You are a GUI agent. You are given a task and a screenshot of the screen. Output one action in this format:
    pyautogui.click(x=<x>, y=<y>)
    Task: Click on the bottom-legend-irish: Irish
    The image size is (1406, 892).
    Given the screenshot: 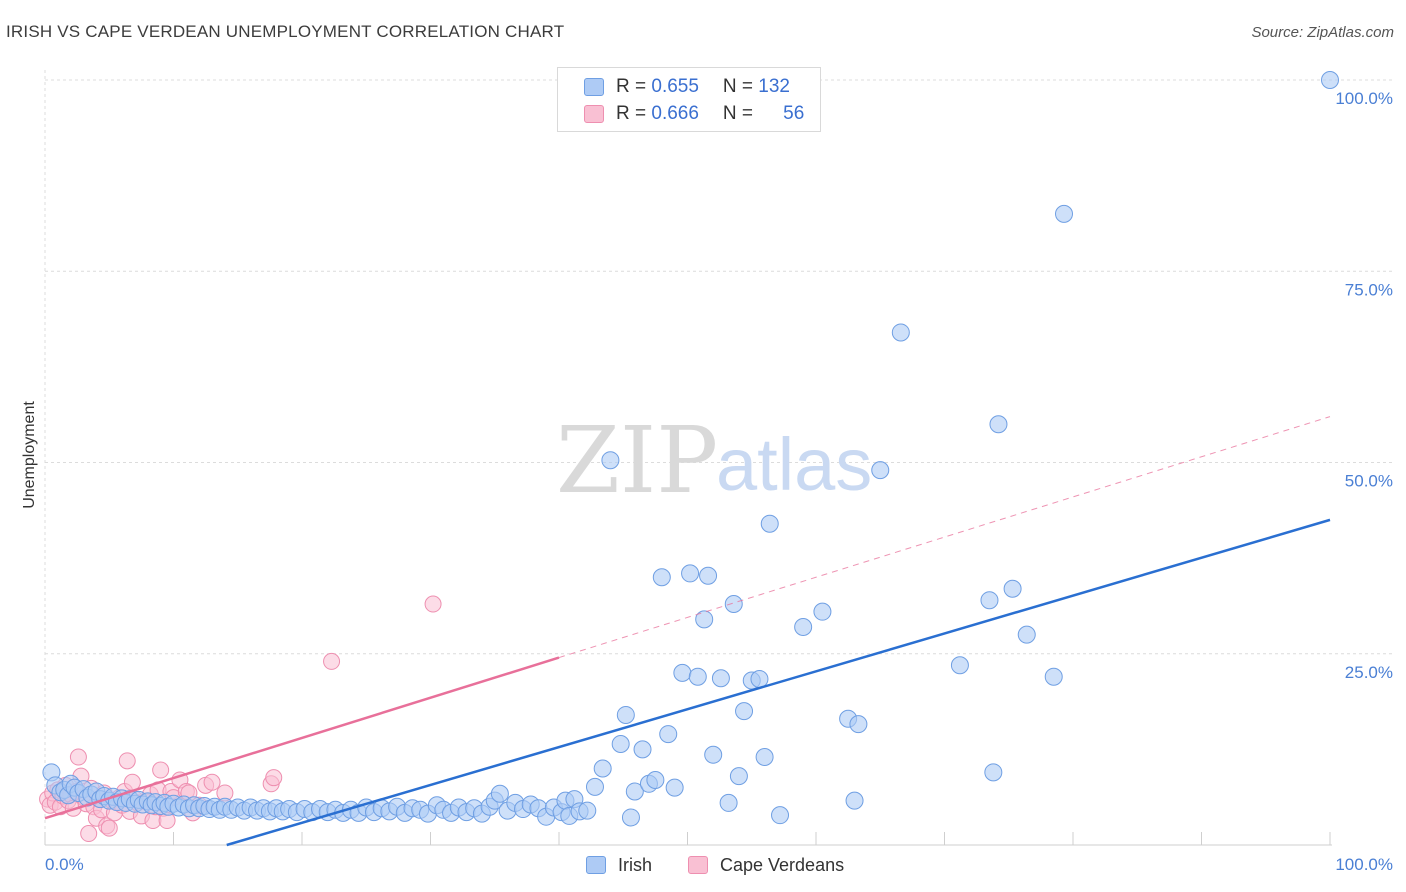 What is the action you would take?
    pyautogui.click(x=619, y=865)
    